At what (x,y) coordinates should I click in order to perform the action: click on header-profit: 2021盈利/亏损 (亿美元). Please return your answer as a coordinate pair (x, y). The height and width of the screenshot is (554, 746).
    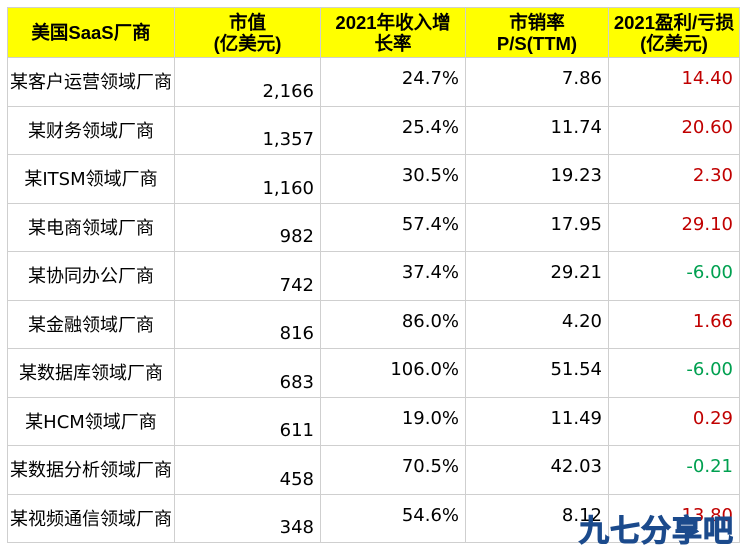
    Looking at the image, I should click on (674, 32).